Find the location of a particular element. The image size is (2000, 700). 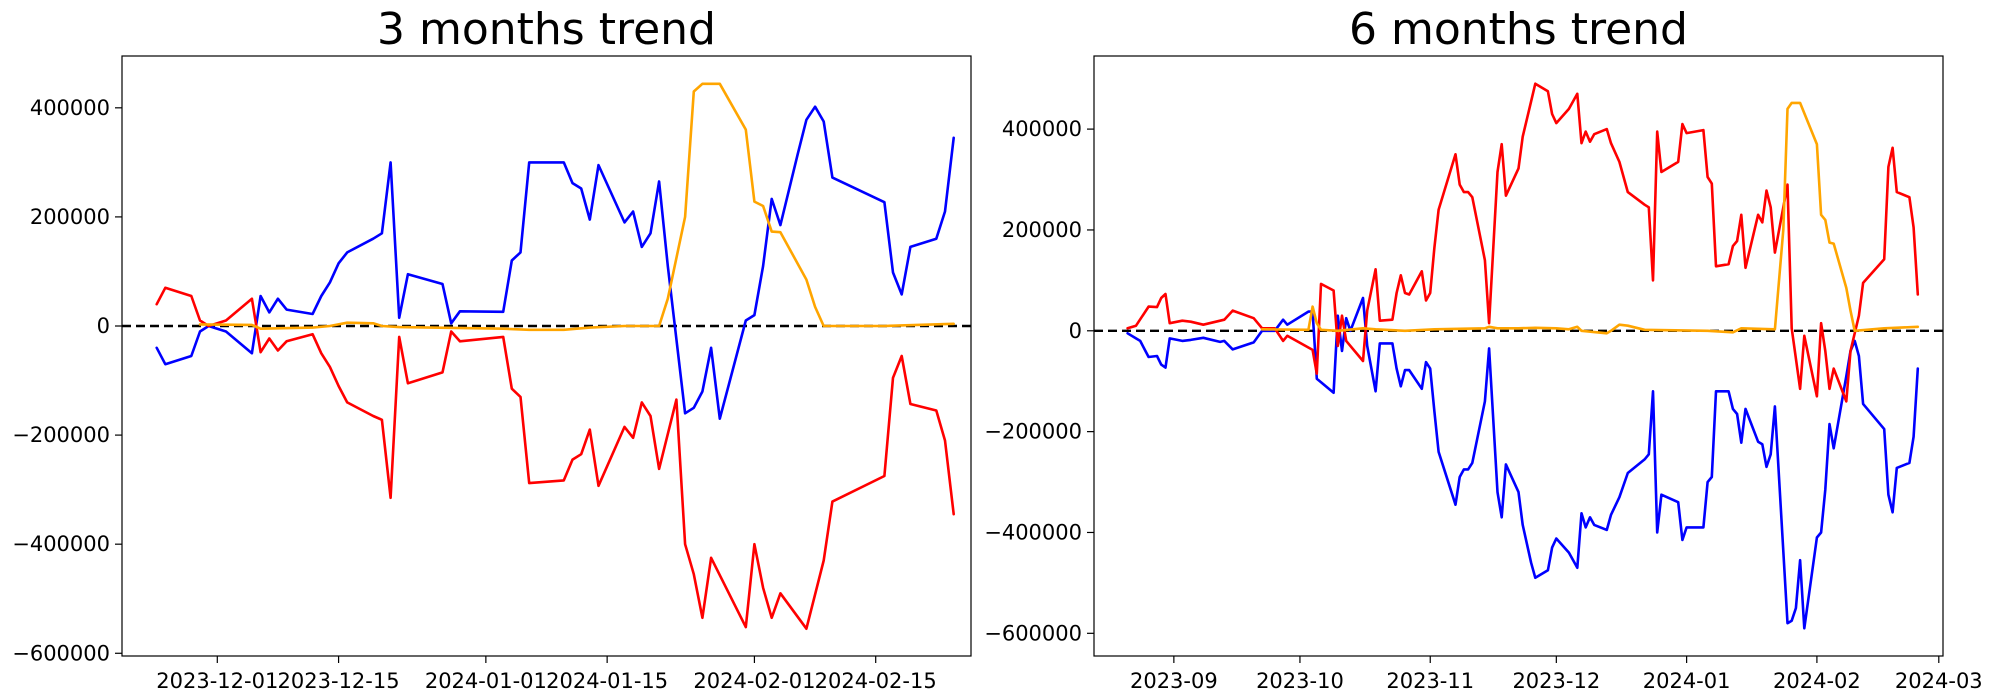

x-tick-label: 2023-10 is located at coordinates (1300, 681).